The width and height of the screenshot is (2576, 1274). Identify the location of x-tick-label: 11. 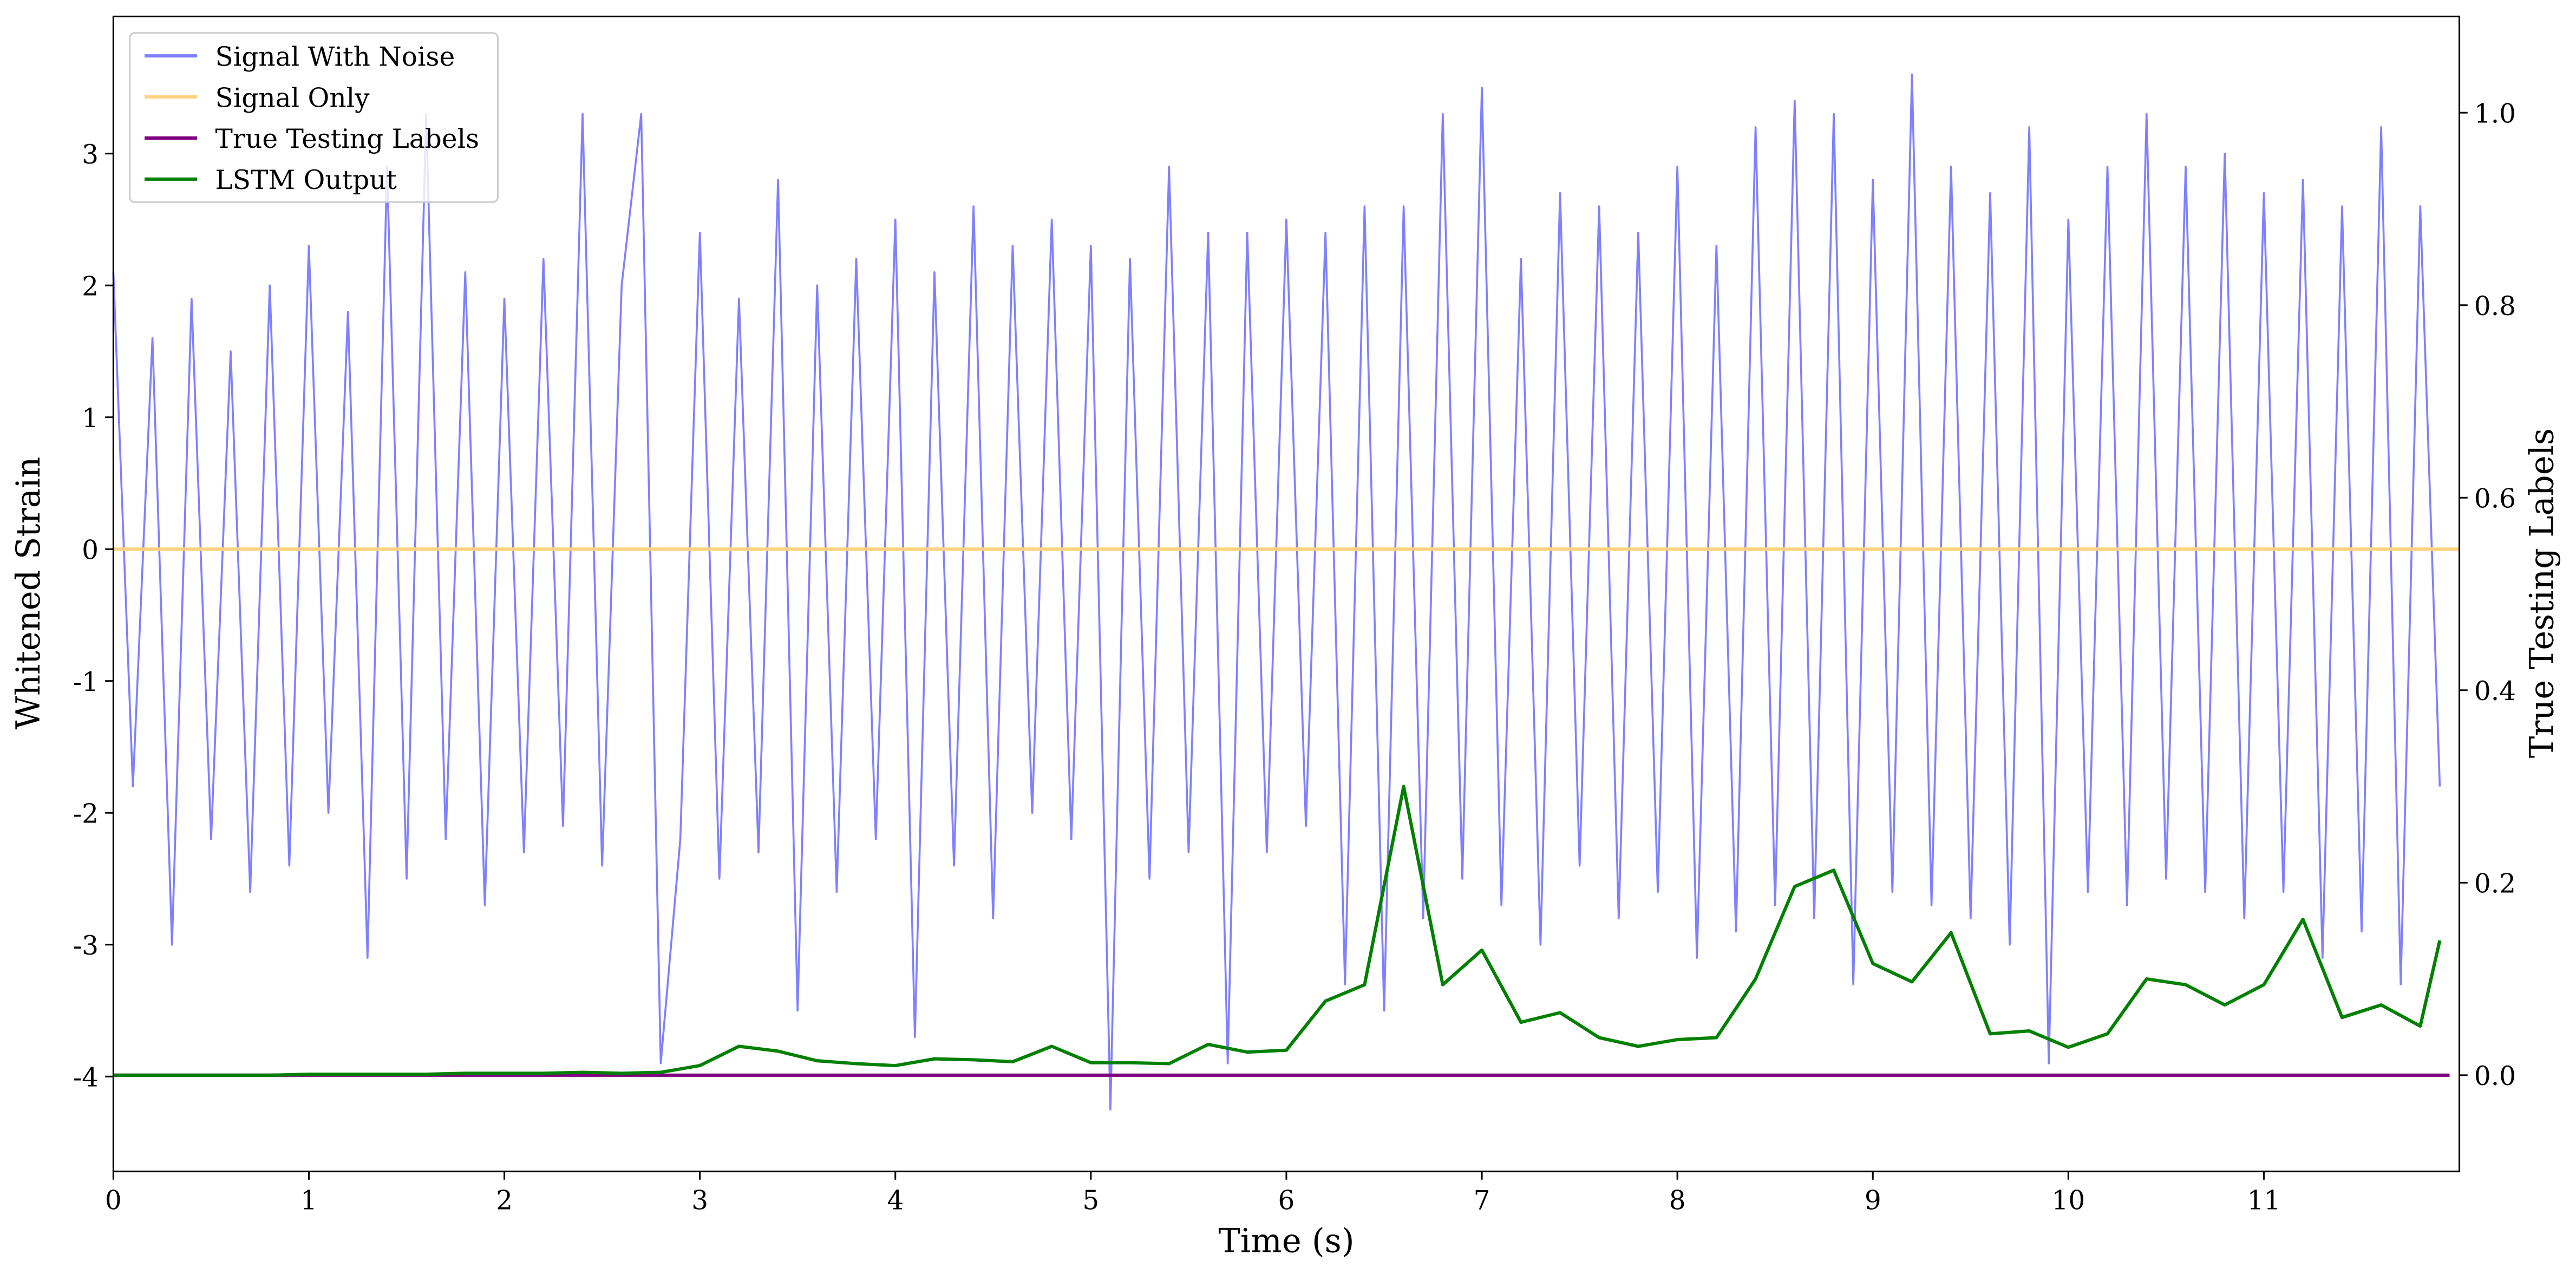
(2264, 1200).